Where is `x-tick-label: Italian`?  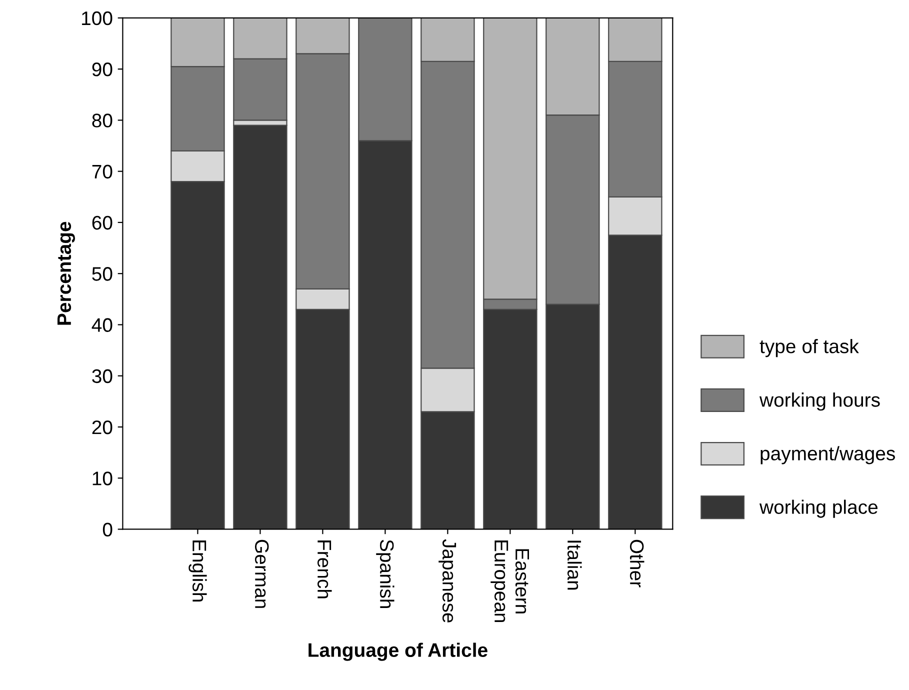
x-tick-label: Italian is located at coordinates (574, 565).